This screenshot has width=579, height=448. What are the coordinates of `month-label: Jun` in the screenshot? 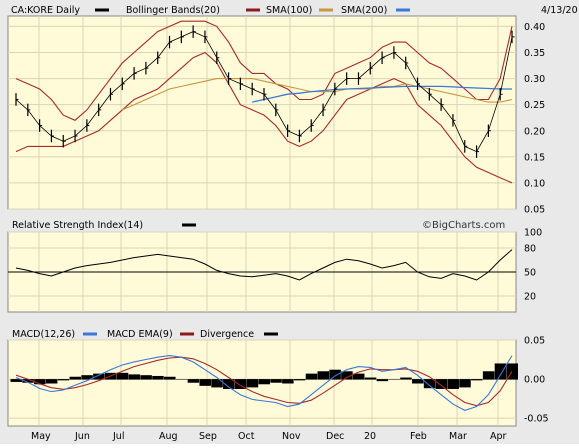 It's located at (82, 436).